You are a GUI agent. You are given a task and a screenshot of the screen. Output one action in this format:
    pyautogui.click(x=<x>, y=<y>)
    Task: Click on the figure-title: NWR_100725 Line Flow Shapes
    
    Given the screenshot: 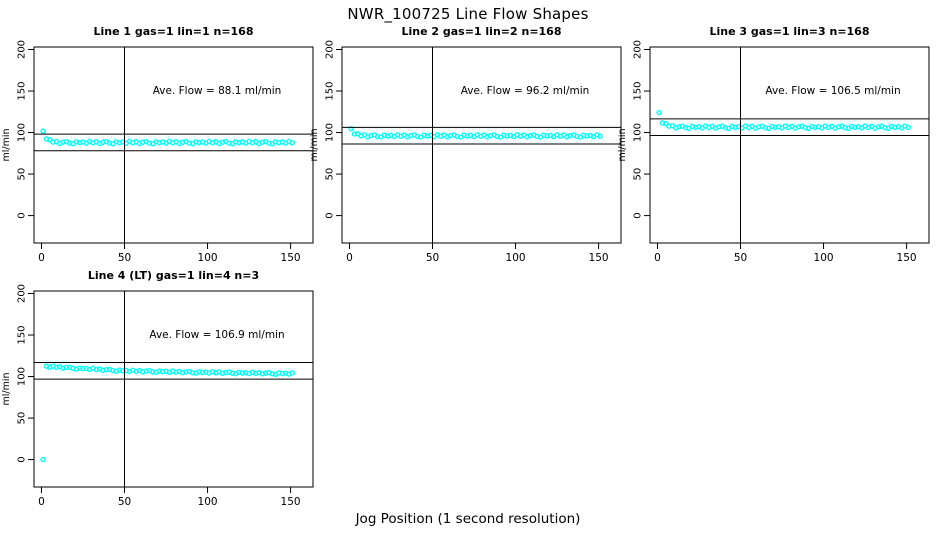 What is the action you would take?
    pyautogui.click(x=468, y=14)
    